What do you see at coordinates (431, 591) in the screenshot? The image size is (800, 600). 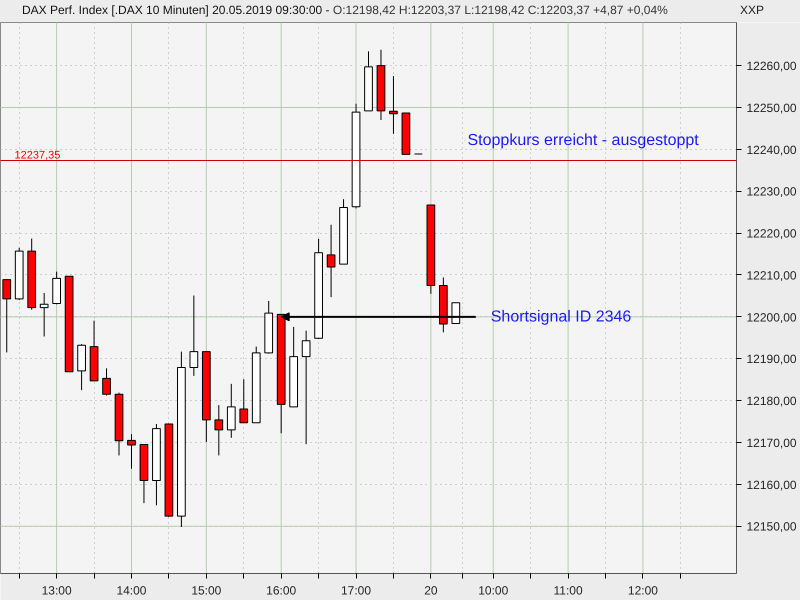 I see `x-tick-label: 20` at bounding box center [431, 591].